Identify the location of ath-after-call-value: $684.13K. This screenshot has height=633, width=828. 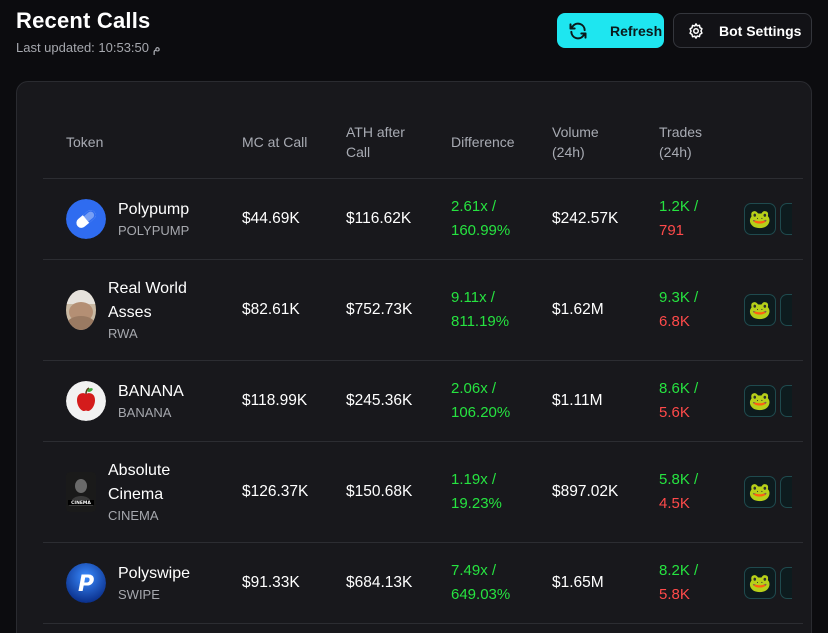
(379, 582).